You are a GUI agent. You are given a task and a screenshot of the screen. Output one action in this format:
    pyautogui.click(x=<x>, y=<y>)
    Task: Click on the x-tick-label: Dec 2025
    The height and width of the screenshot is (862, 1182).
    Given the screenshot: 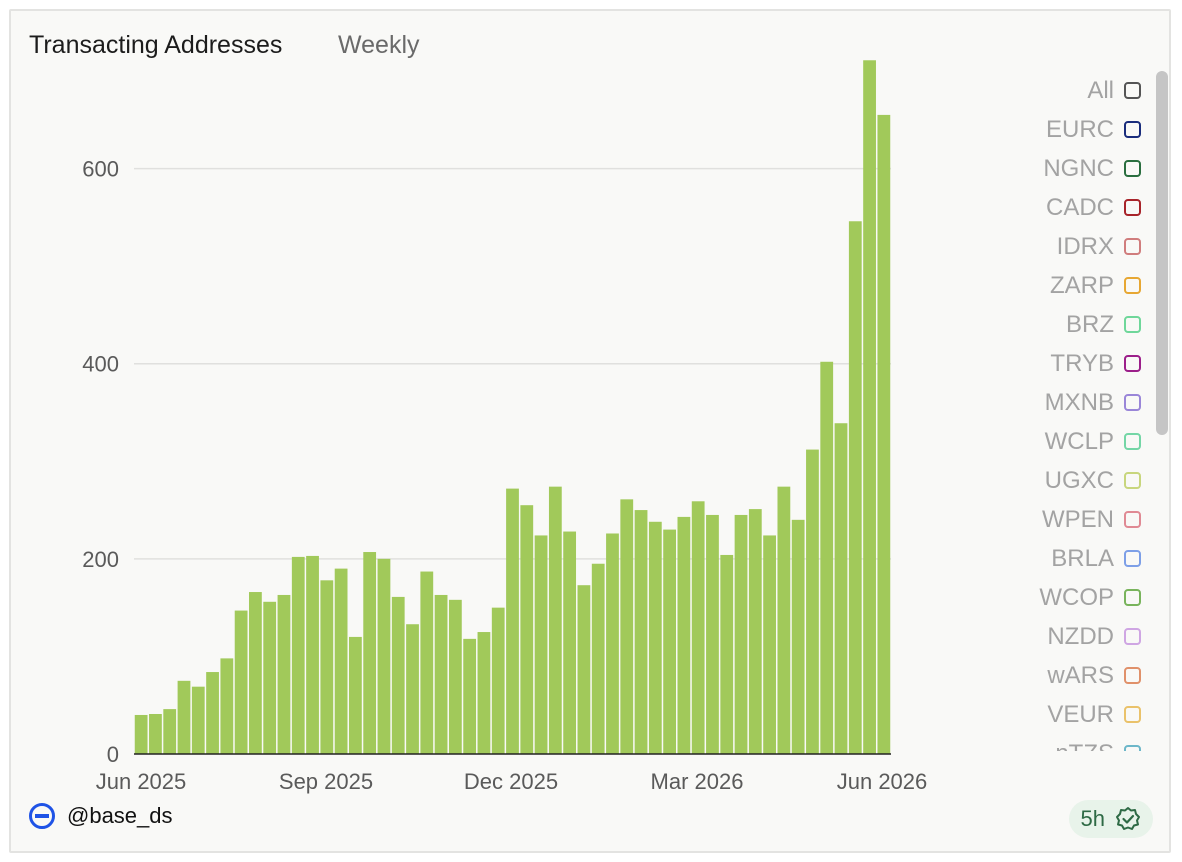 What is the action you would take?
    pyautogui.click(x=511, y=781)
    